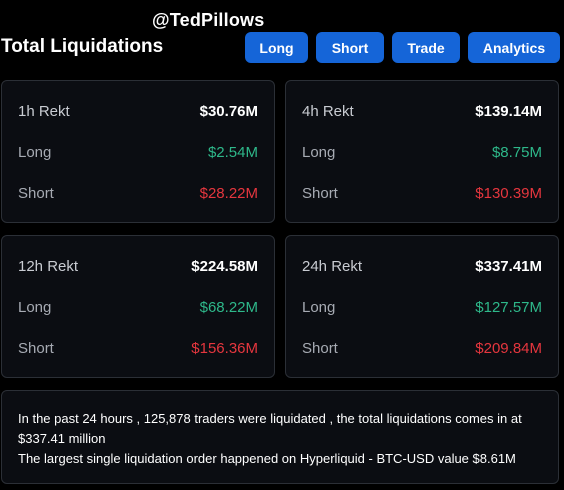 Image resolution: width=564 pixels, height=490 pixels. What do you see at coordinates (138, 193) in the screenshot?
I see `card-short-row: Short $28.22M` at bounding box center [138, 193].